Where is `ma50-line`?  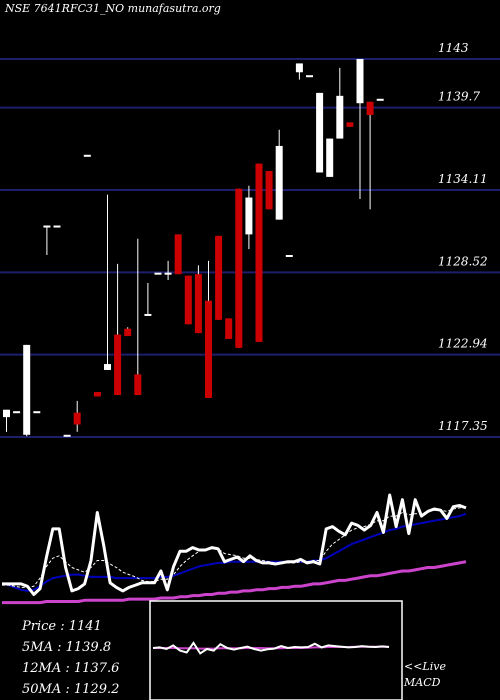 ma50-line is located at coordinates (234, 582).